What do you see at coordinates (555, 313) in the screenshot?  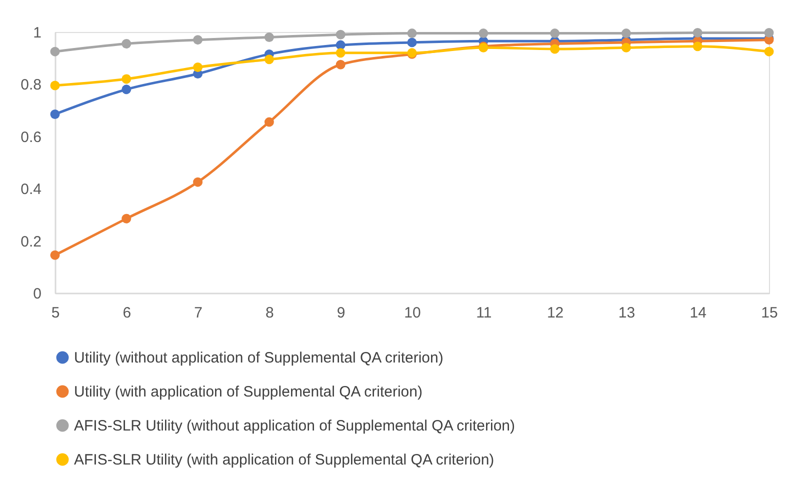 I see `x-tick-label: 12` at bounding box center [555, 313].